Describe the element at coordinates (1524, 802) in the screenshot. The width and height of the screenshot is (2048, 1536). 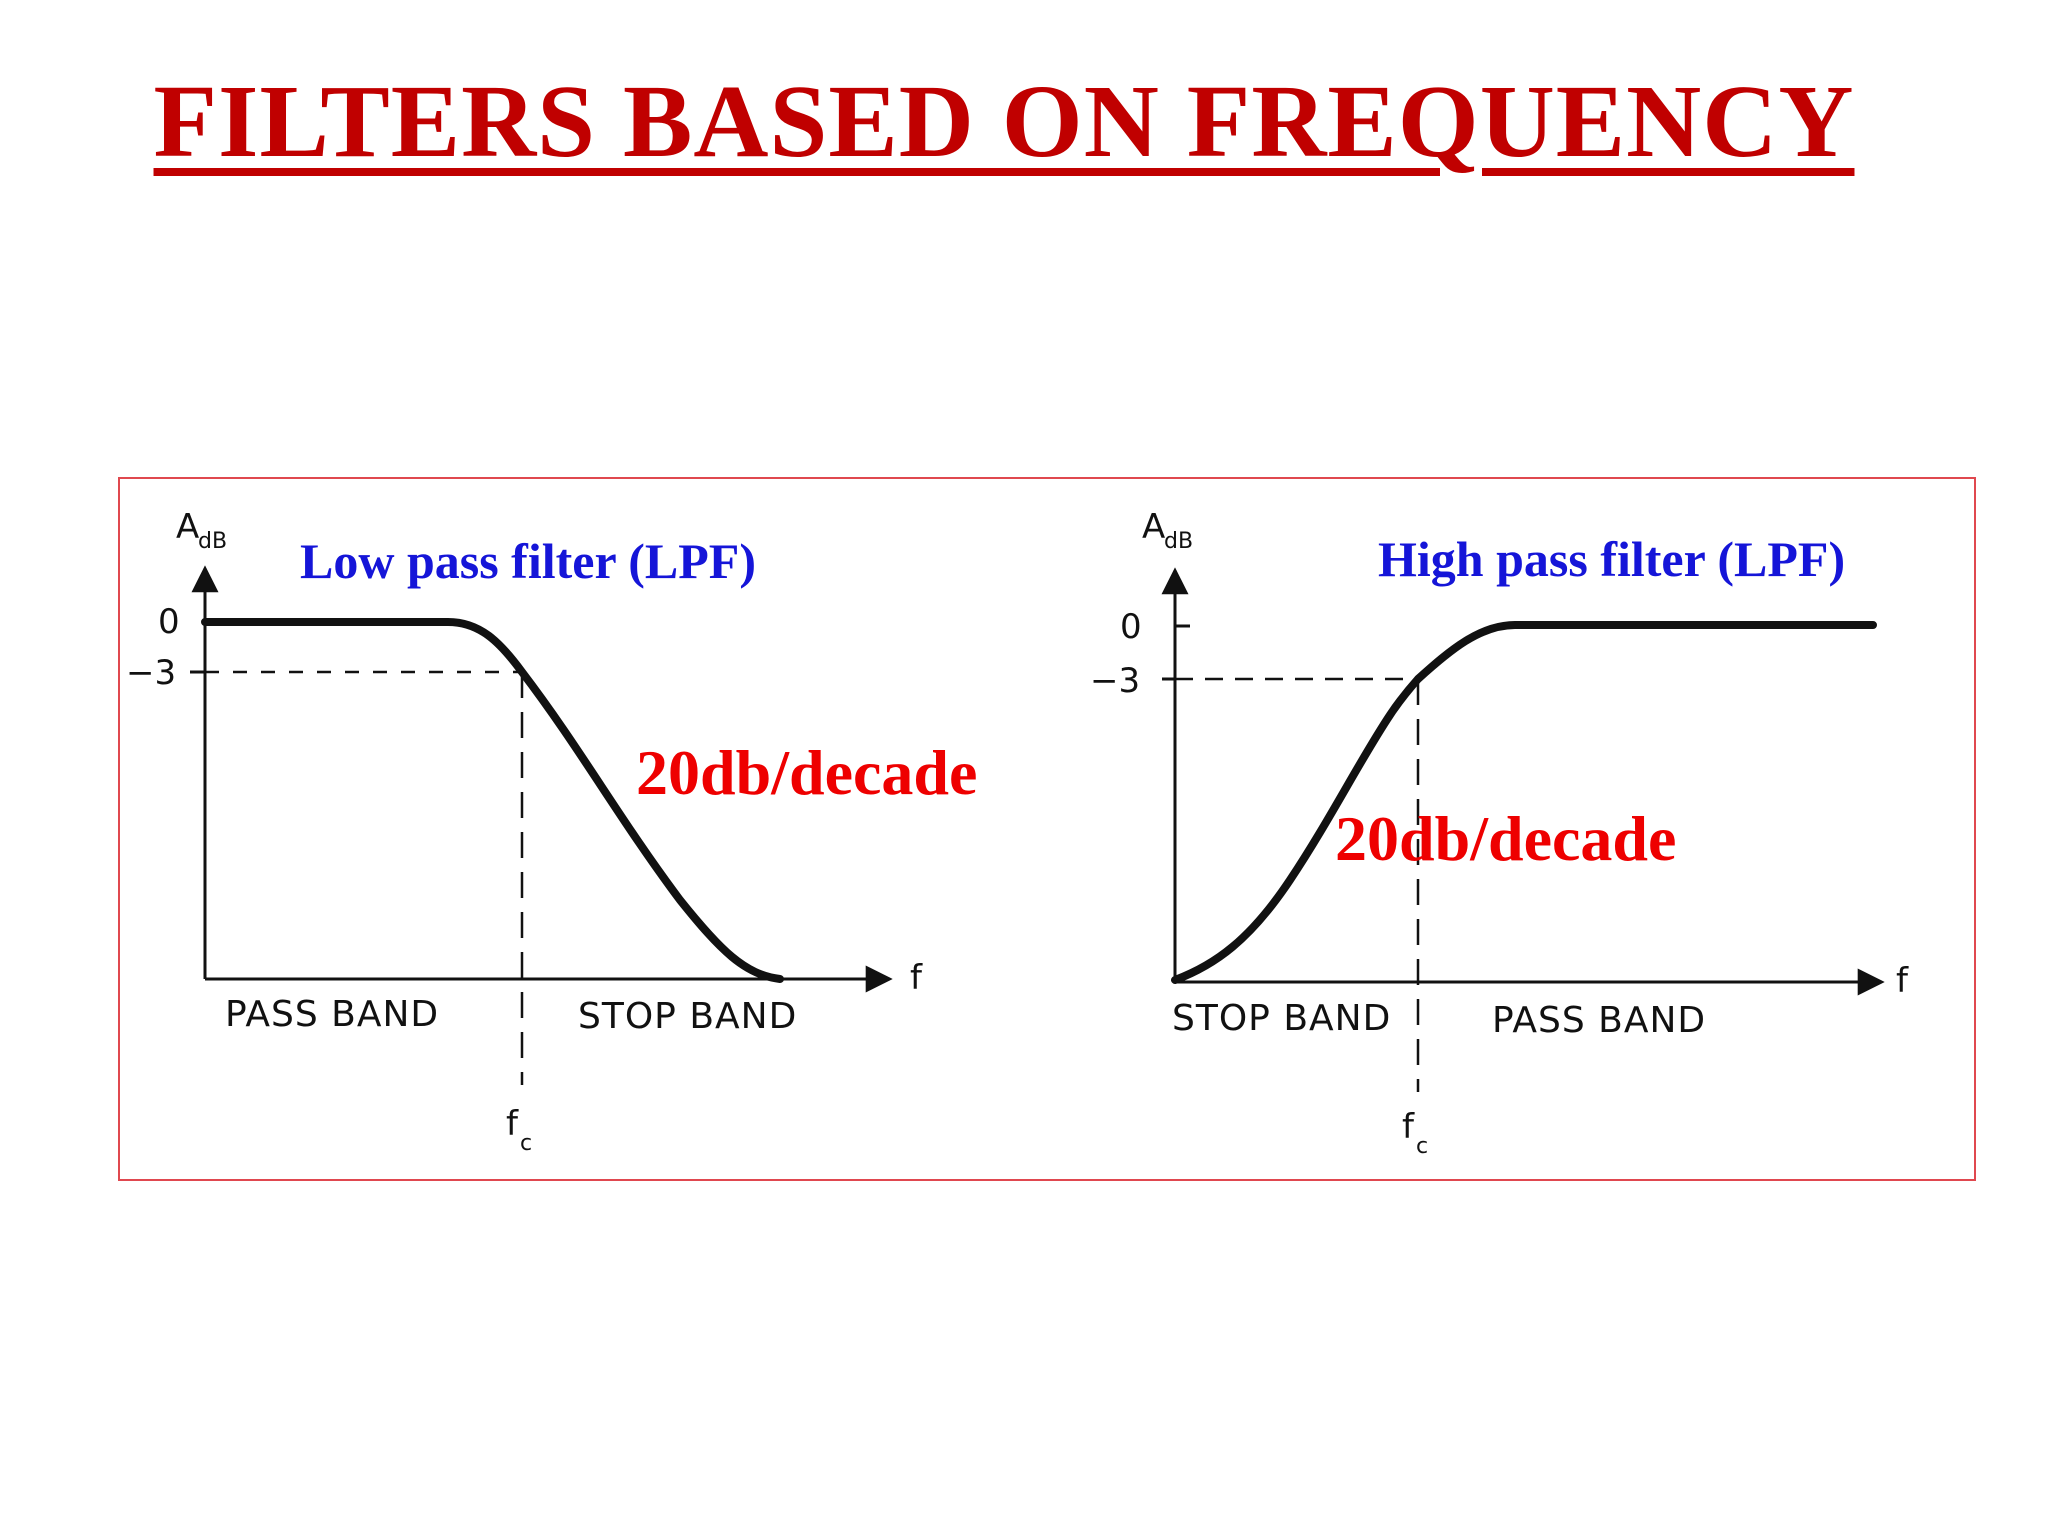
I see `hpf-response-curve` at that location.